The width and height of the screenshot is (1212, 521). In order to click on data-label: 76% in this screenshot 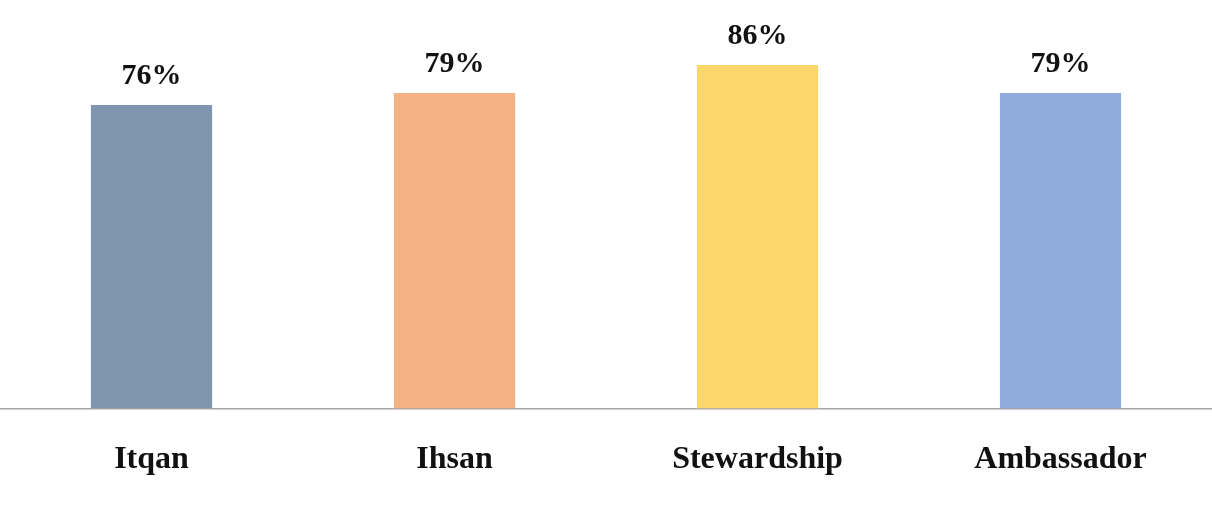, I will do `click(151, 73)`.